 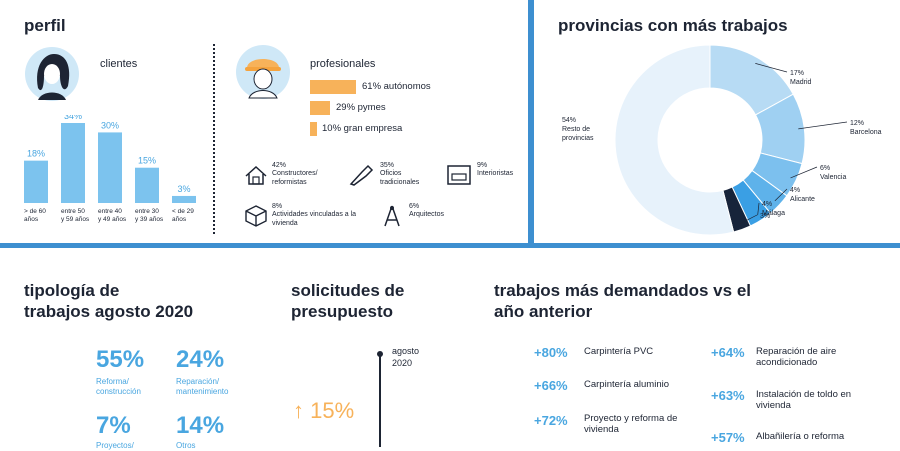 I want to click on donut-name-label-5: Málaga, so click(x=773, y=213).